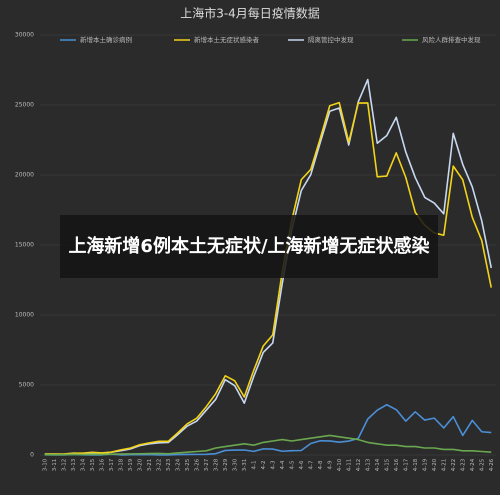 Image resolution: width=500 pixels, height=495 pixels. What do you see at coordinates (387, 464) in the screenshot?
I see `x-tick-label: 4-15` at bounding box center [387, 464].